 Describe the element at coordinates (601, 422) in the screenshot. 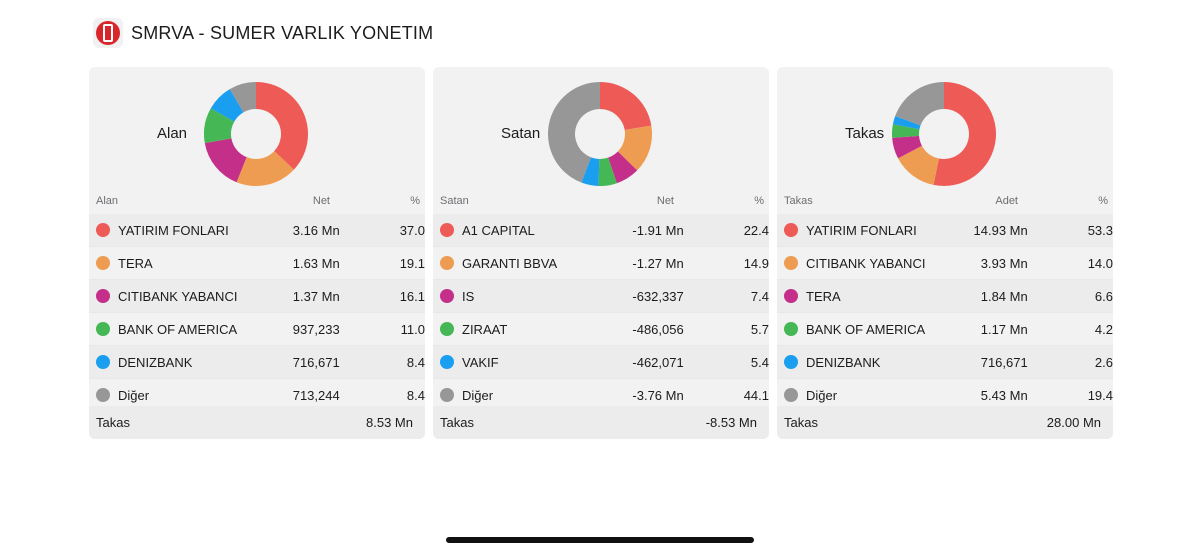

I see `takas-total-row: Takas -8.53 Mn` at that location.